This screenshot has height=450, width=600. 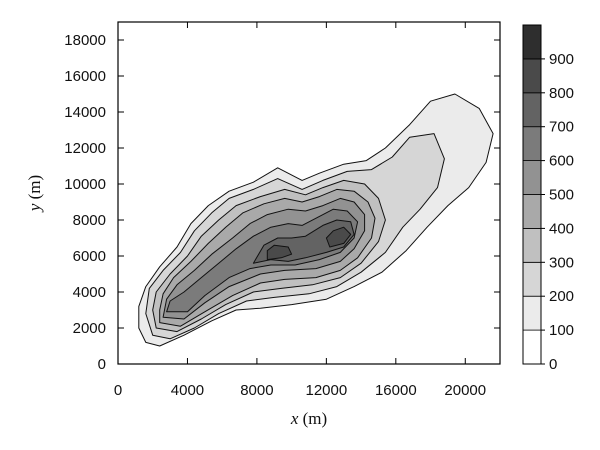 I want to click on colorbar-label: 300, so click(x=561, y=262).